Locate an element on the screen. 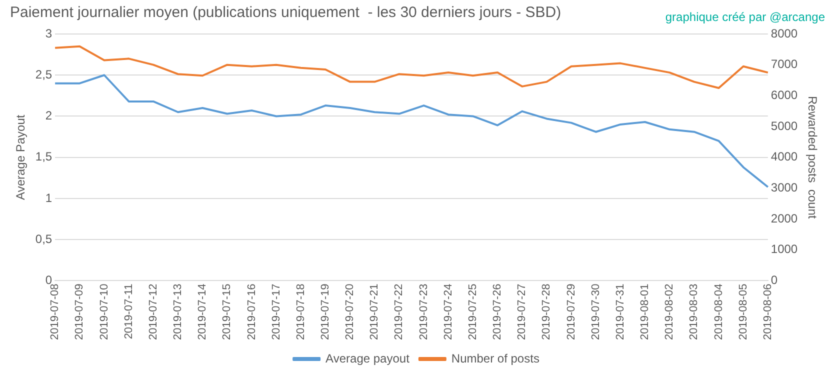 The width and height of the screenshot is (833, 379). y-tick-label: 2,5 is located at coordinates (43, 74).